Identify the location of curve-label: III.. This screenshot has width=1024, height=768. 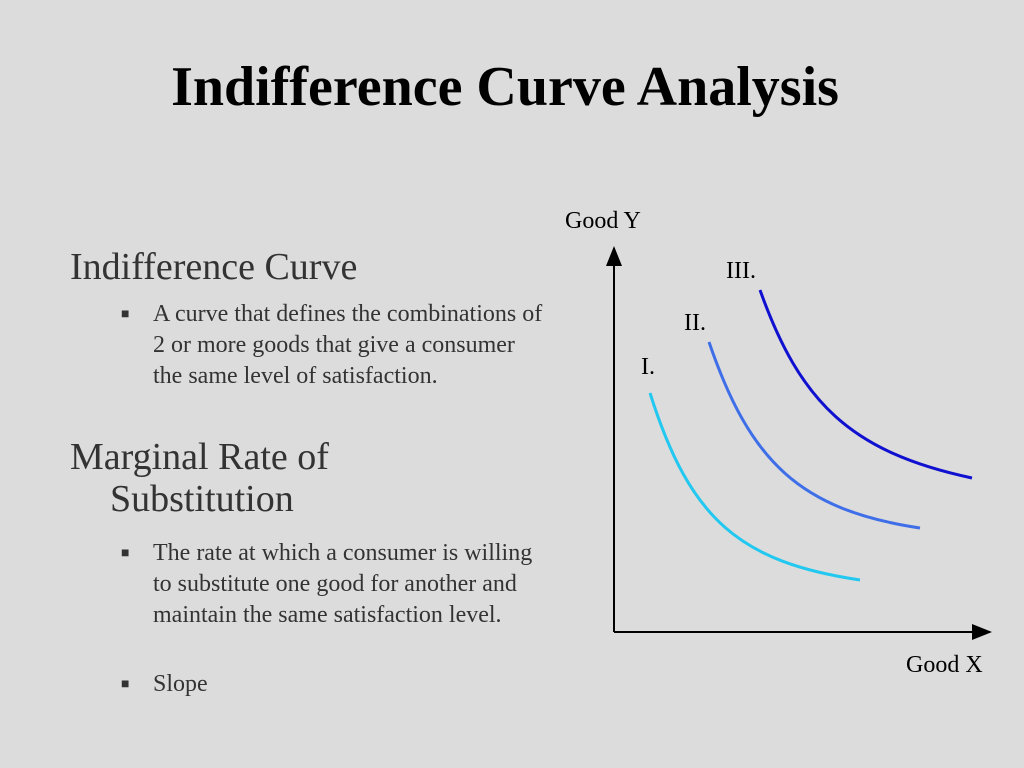
(741, 271).